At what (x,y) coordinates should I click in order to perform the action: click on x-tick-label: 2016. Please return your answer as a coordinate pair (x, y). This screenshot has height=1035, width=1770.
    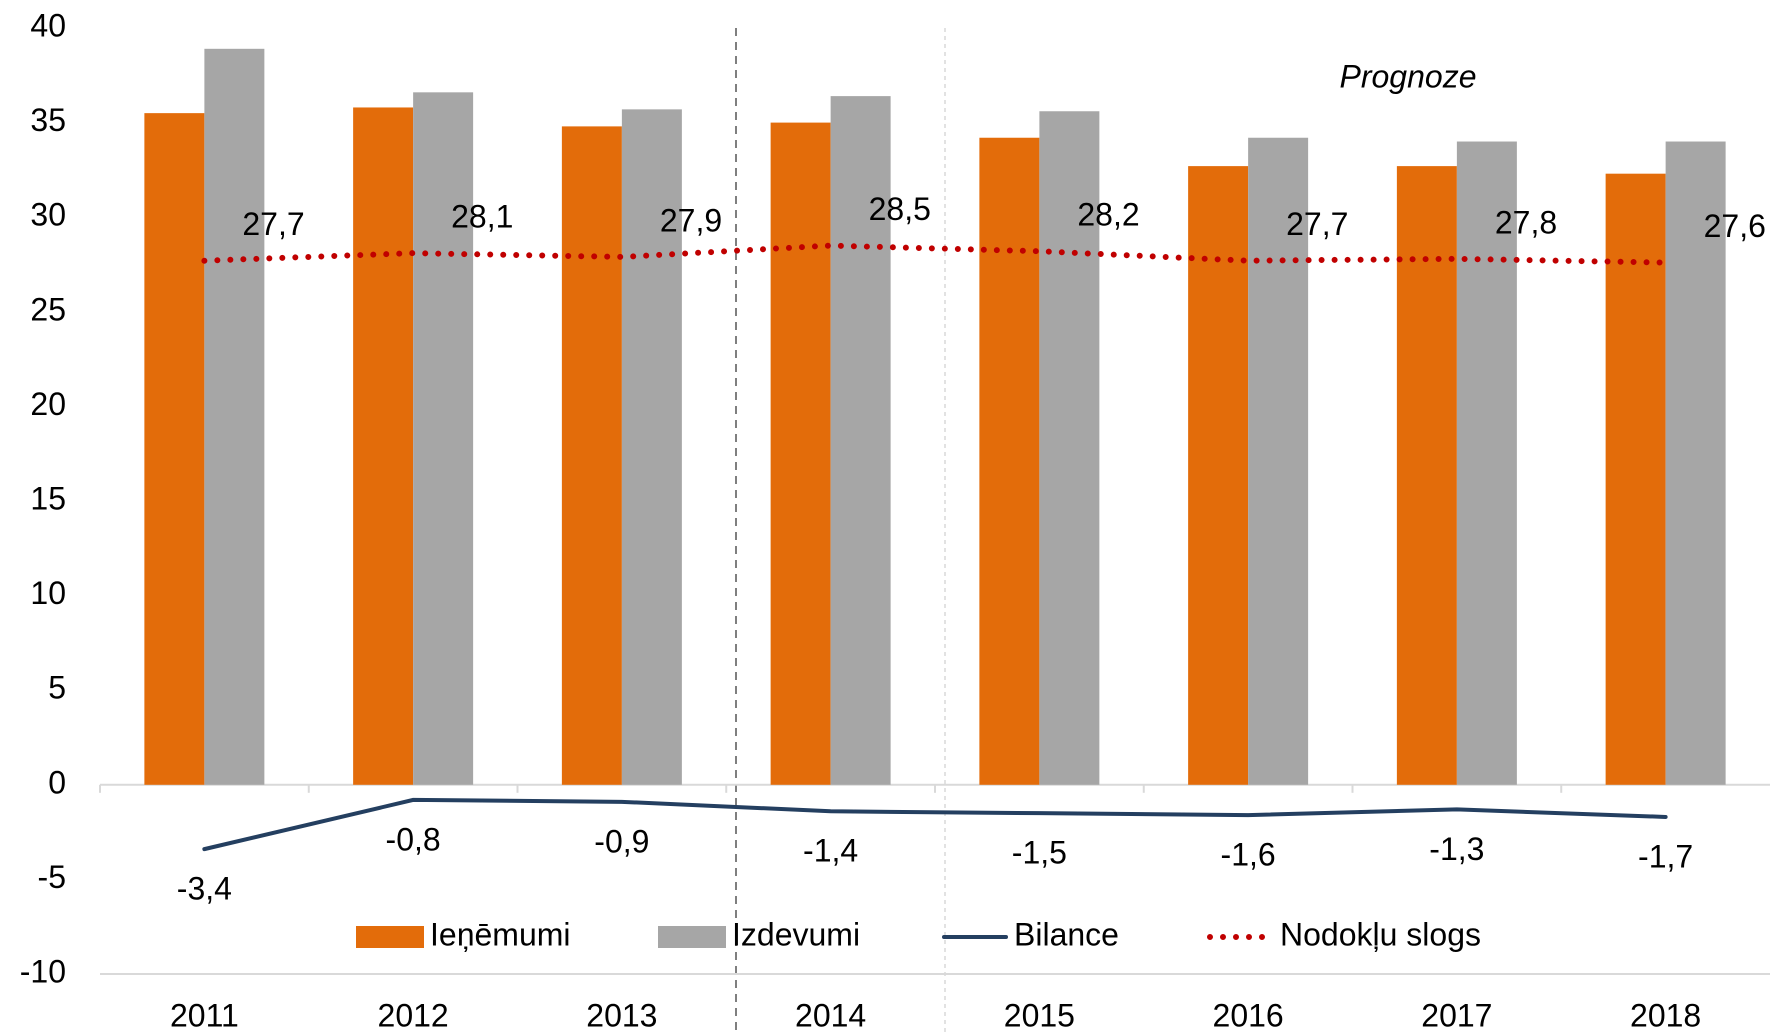
    Looking at the image, I should click on (1248, 1015).